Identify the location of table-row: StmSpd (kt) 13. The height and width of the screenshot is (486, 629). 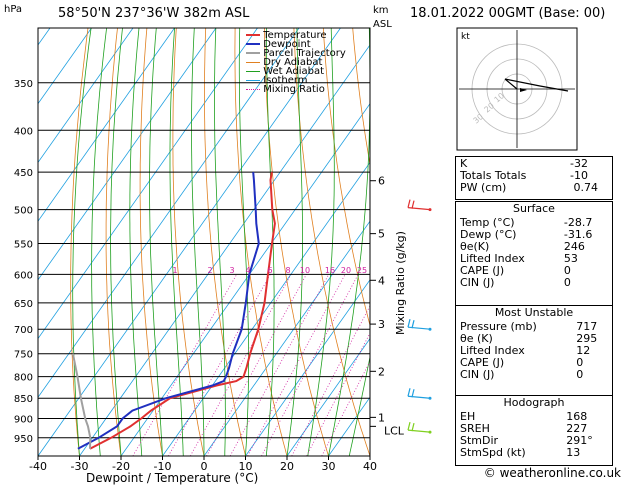
(534, 453).